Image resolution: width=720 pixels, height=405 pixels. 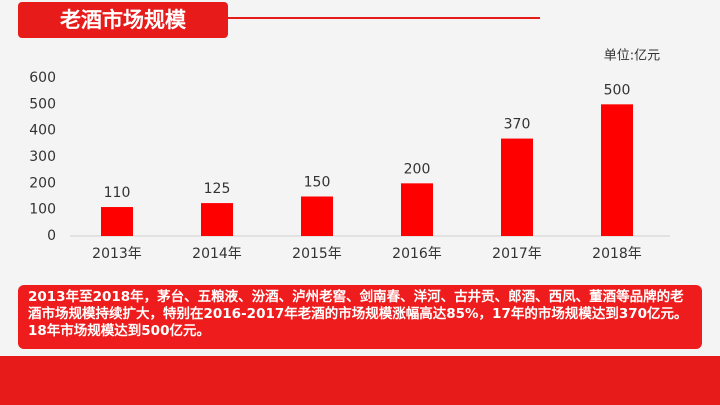 What do you see at coordinates (117, 254) in the screenshot?
I see `x-tick-label: 2013年` at bounding box center [117, 254].